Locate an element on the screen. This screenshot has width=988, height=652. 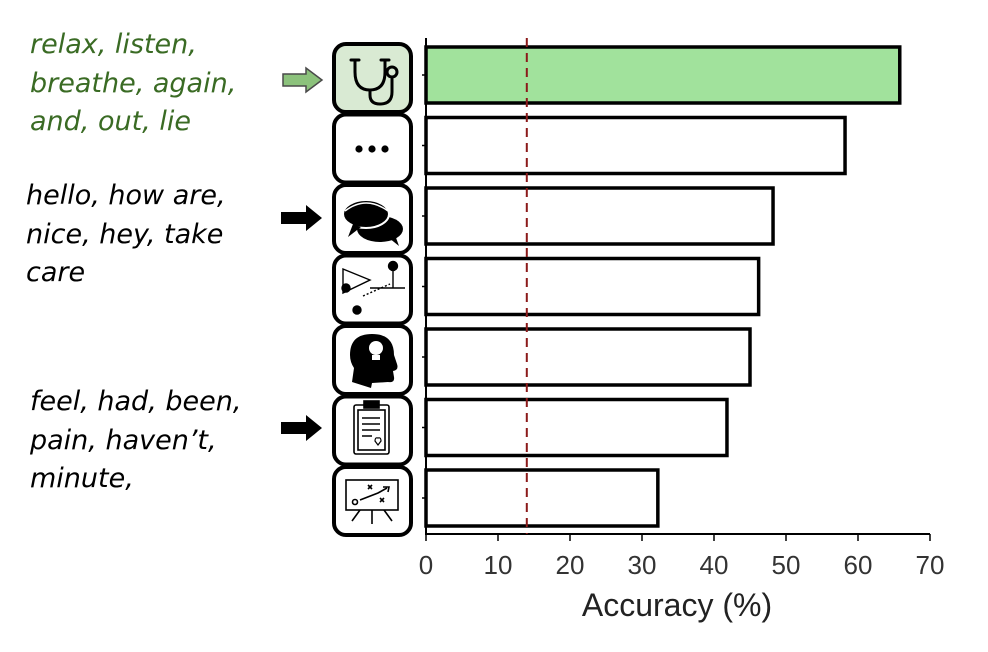
annotation-line: relax, listen, is located at coordinates (113, 44).